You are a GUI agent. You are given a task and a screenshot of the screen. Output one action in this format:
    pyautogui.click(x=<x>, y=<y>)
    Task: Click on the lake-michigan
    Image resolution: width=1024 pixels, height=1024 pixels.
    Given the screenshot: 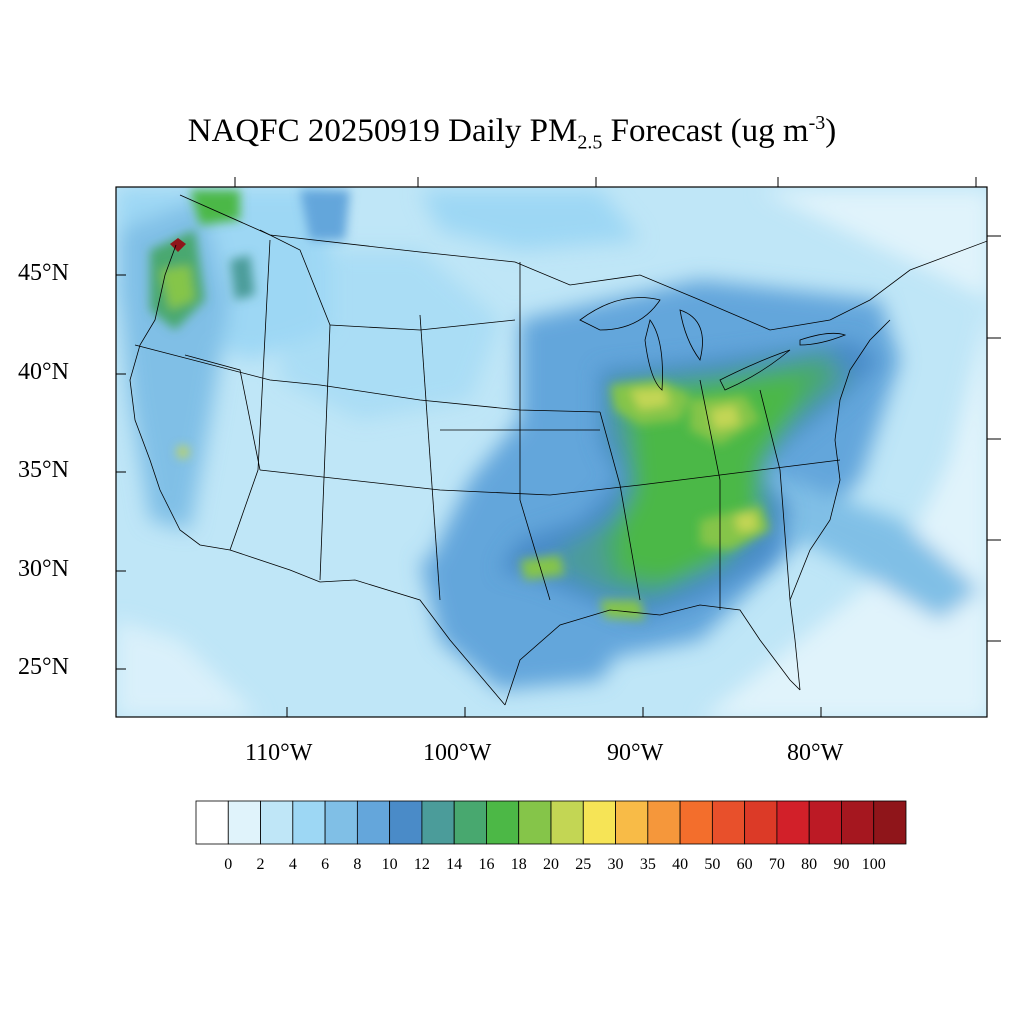 What is the action you would take?
    pyautogui.click(x=653, y=355)
    